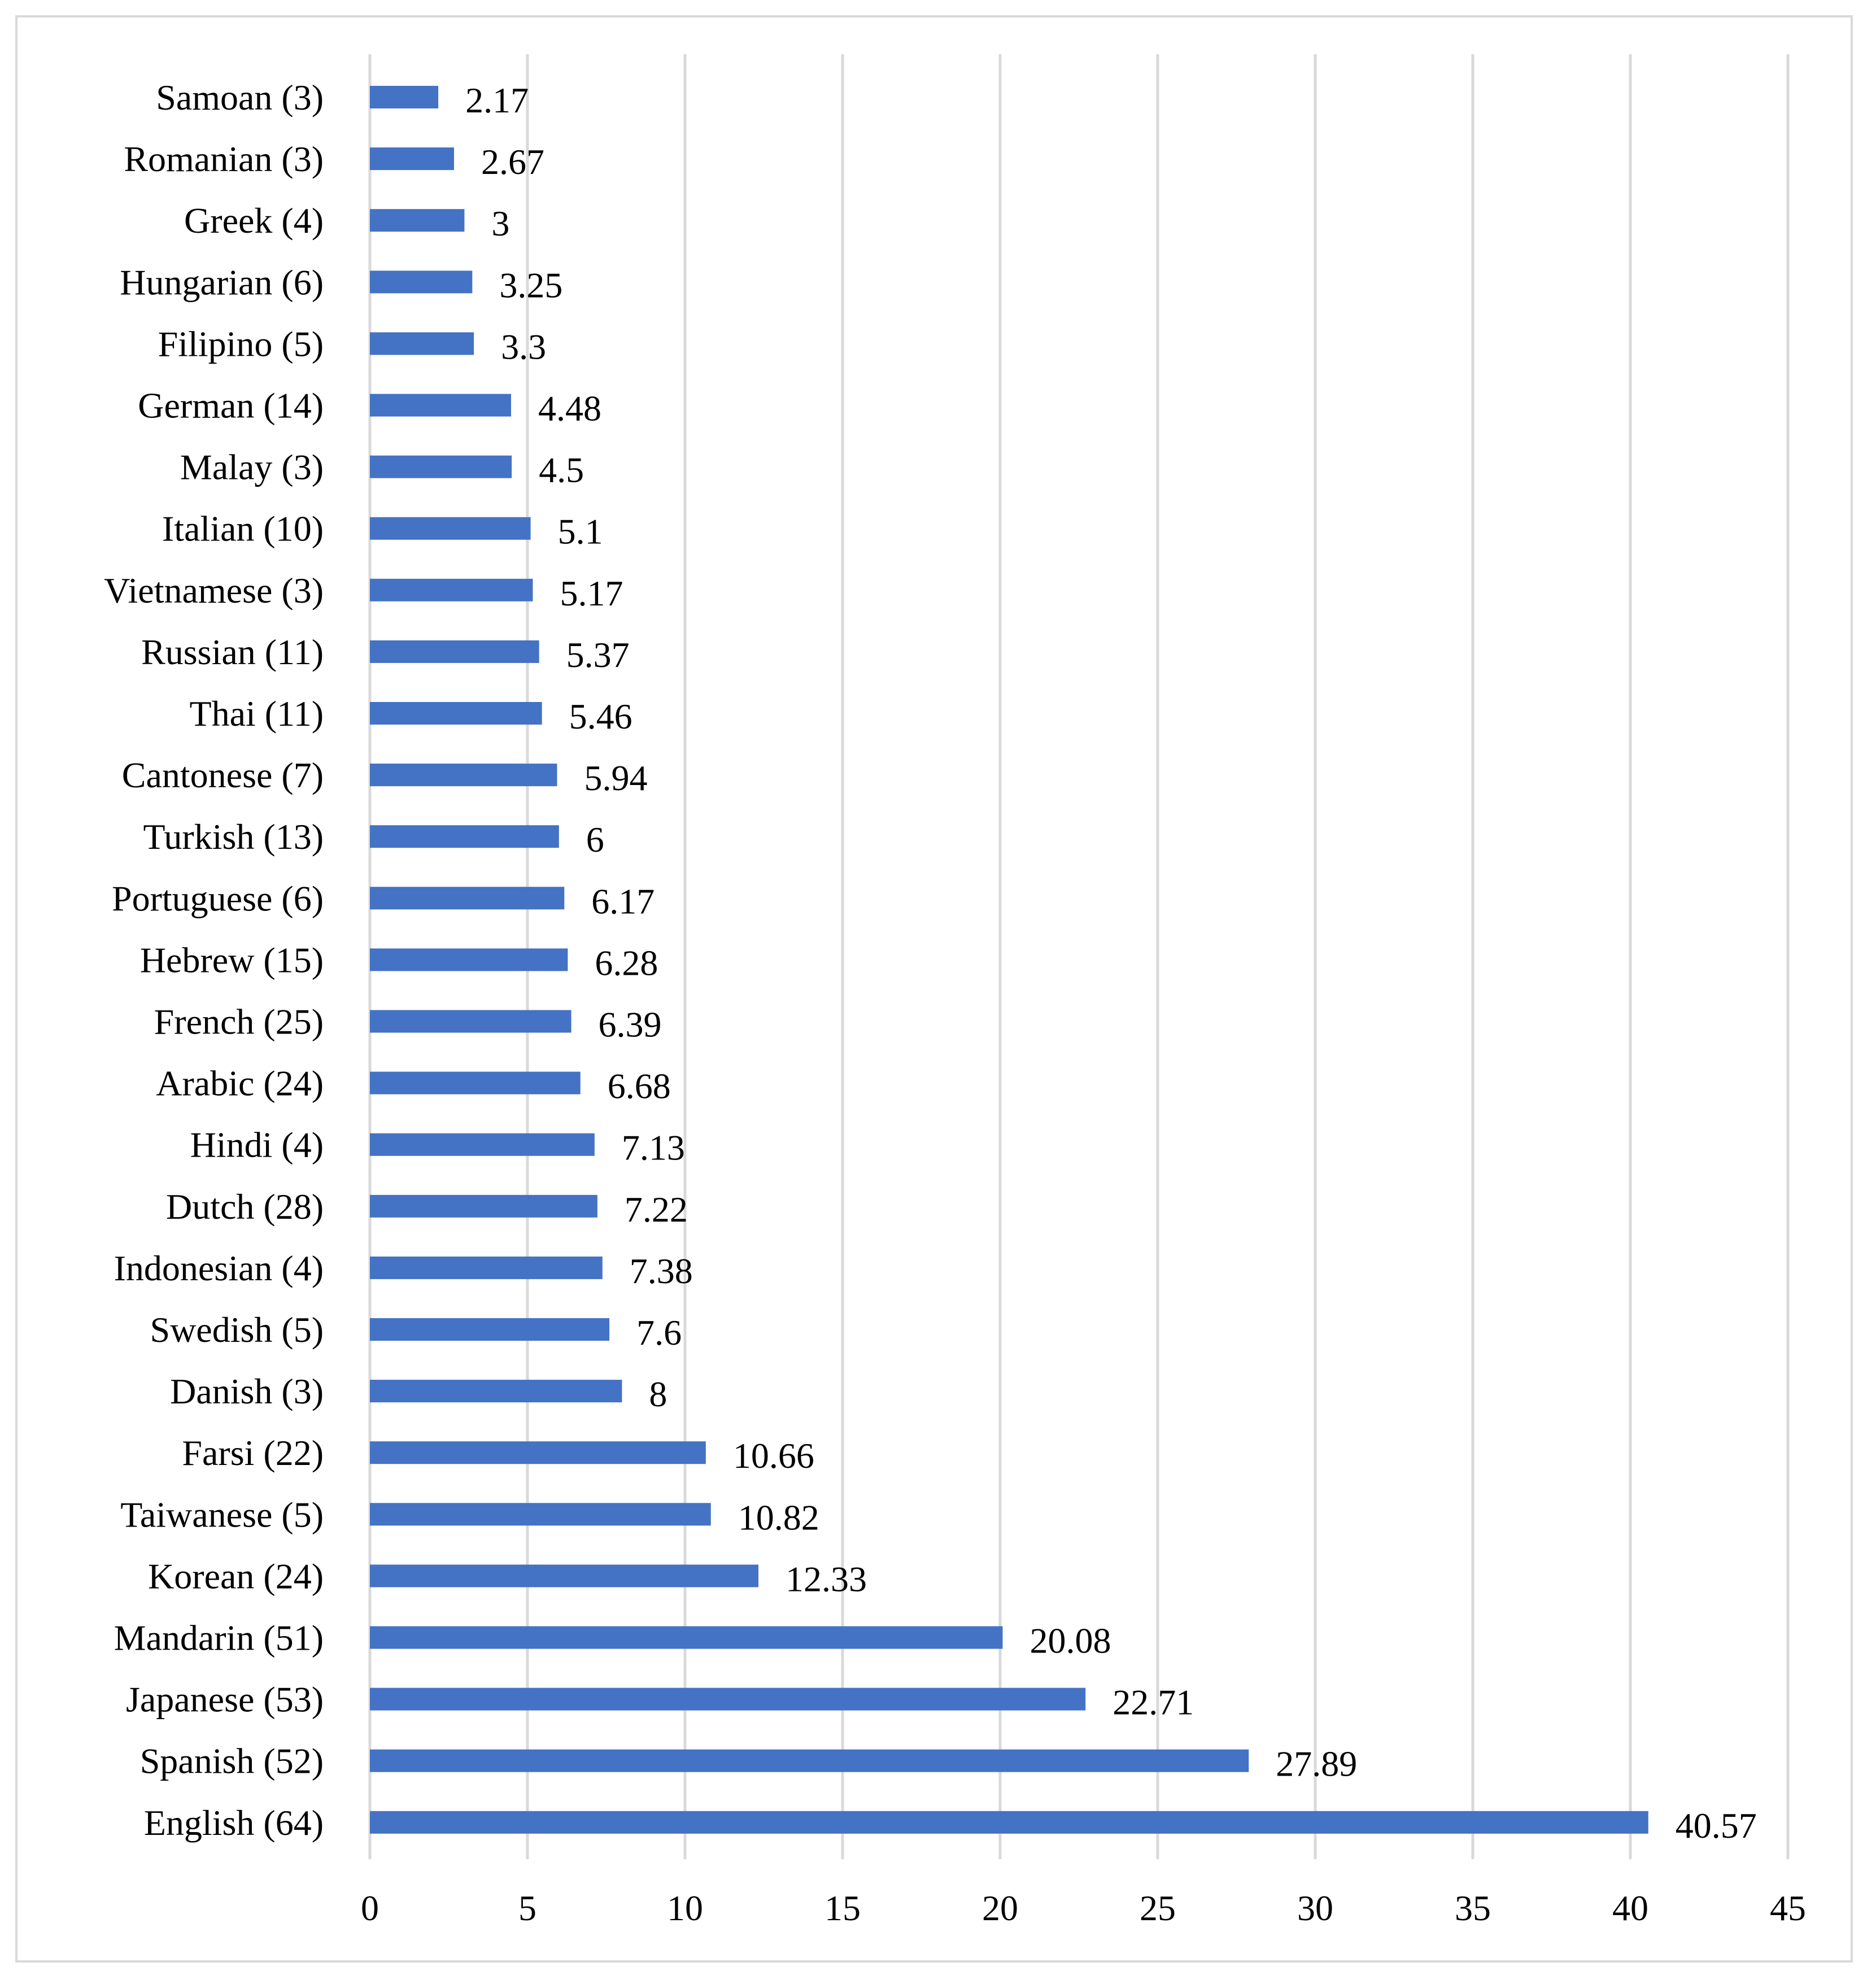  I want to click on data-label: 2.67, so click(512, 162).